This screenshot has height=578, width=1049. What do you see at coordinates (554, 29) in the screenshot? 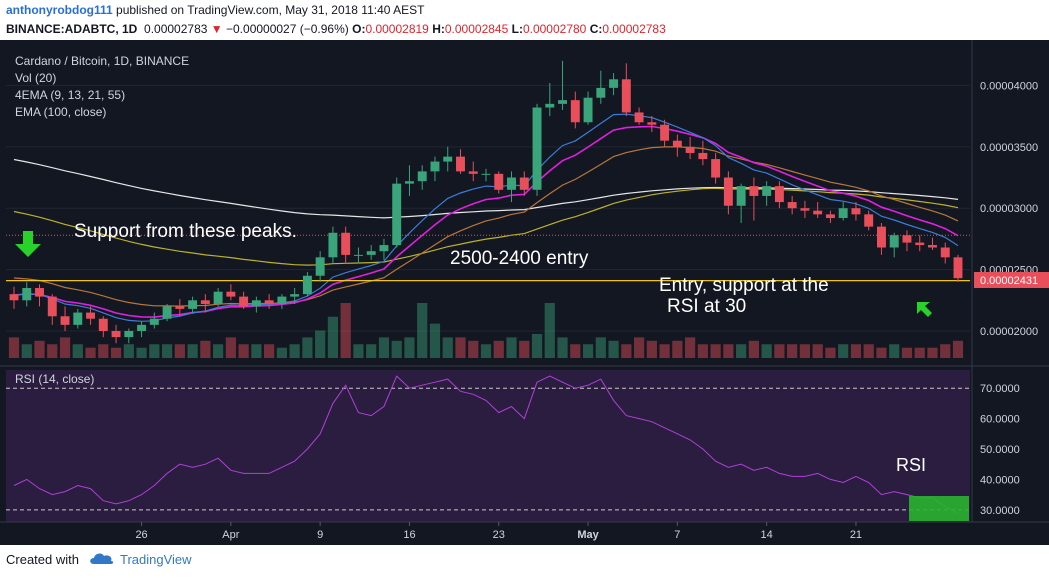
I see `low-value: 0.00002780` at bounding box center [554, 29].